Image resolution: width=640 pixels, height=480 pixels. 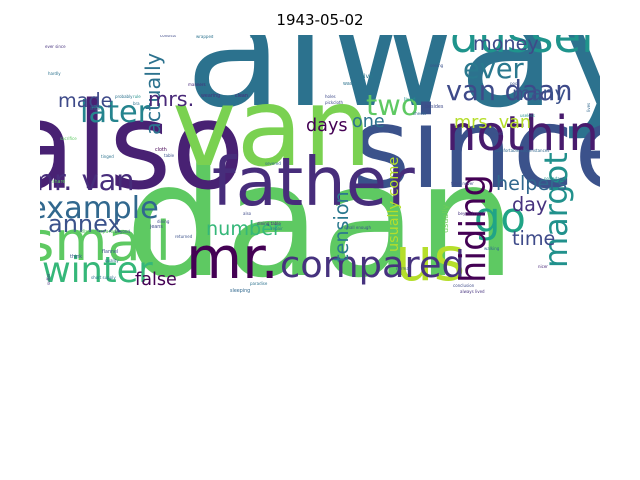 I want to click on word-useless: useless, so click(x=527, y=115).